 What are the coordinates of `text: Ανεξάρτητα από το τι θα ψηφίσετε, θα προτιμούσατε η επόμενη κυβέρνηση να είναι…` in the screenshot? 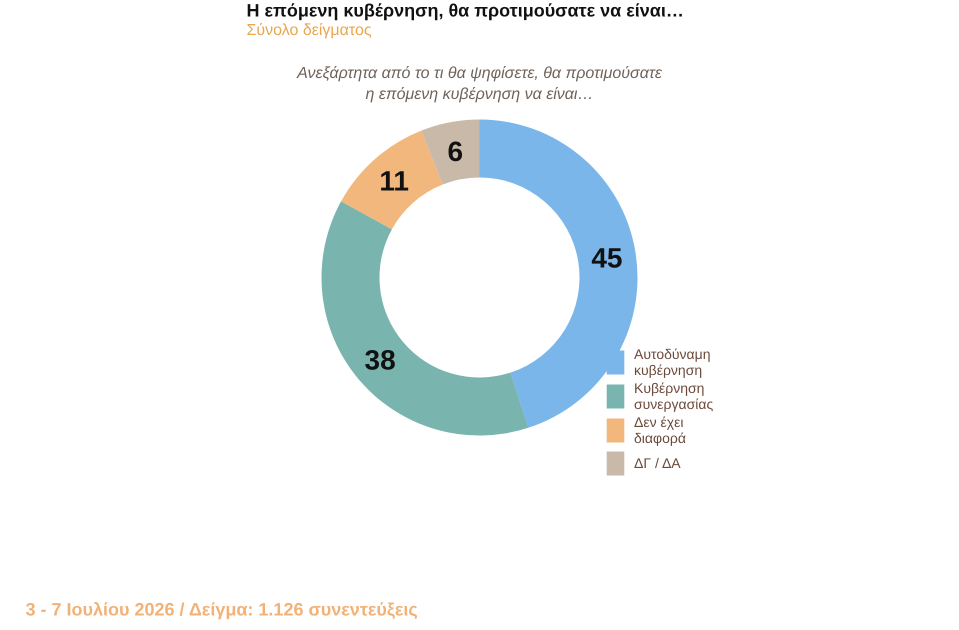 It's located at (479, 84).